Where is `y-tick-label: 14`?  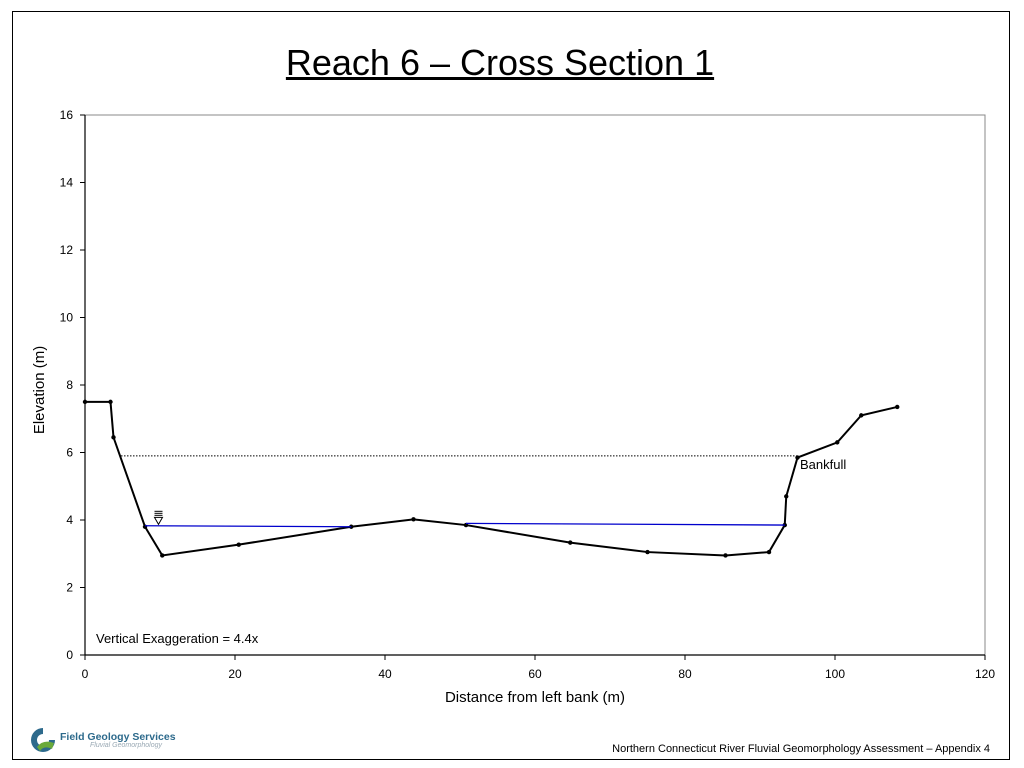
y-tick-label: 14 is located at coordinates (67, 183).